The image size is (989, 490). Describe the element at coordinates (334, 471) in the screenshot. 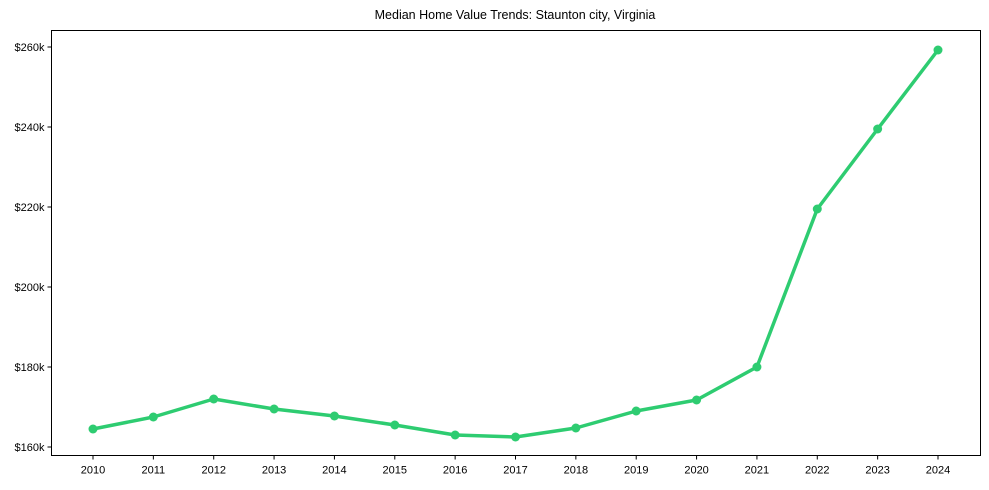

I see `x-tick-label: 2014` at that location.